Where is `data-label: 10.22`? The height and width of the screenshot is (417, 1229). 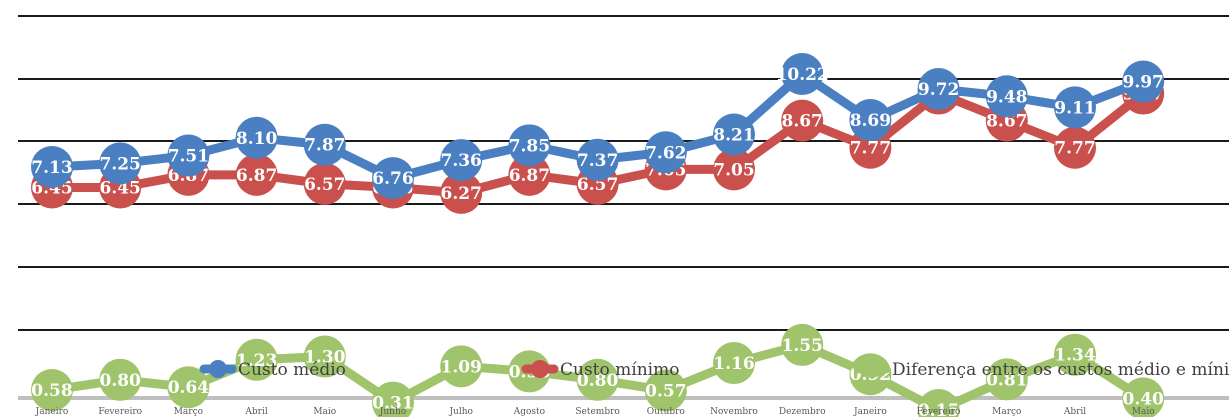 data-label: 10.22 is located at coordinates (802, 75).